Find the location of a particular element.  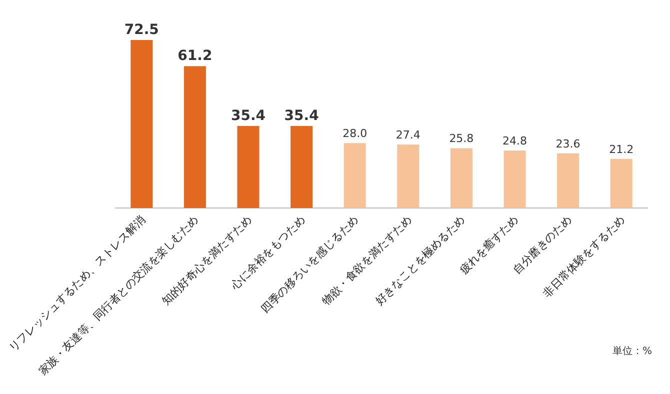

data-label: 25.8 is located at coordinates (461, 139).